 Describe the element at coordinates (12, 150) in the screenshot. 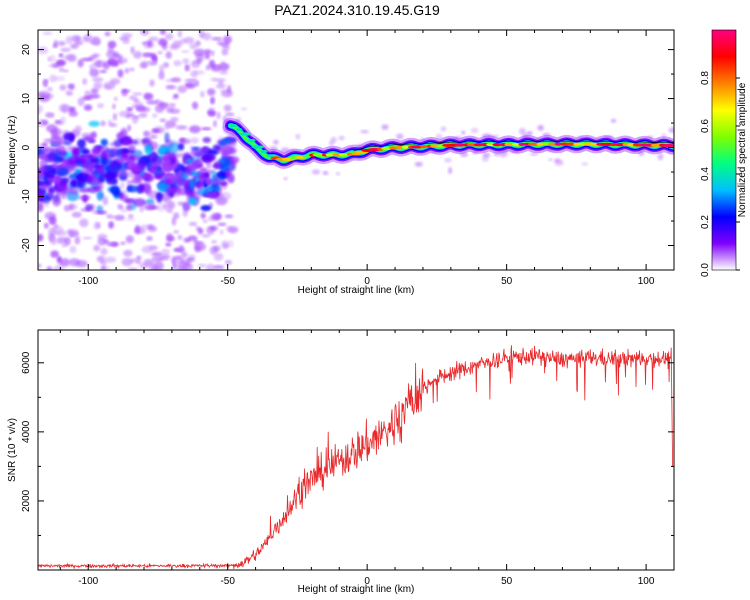

I see `spectrogram-y-label: Frequency (Hz)` at that location.